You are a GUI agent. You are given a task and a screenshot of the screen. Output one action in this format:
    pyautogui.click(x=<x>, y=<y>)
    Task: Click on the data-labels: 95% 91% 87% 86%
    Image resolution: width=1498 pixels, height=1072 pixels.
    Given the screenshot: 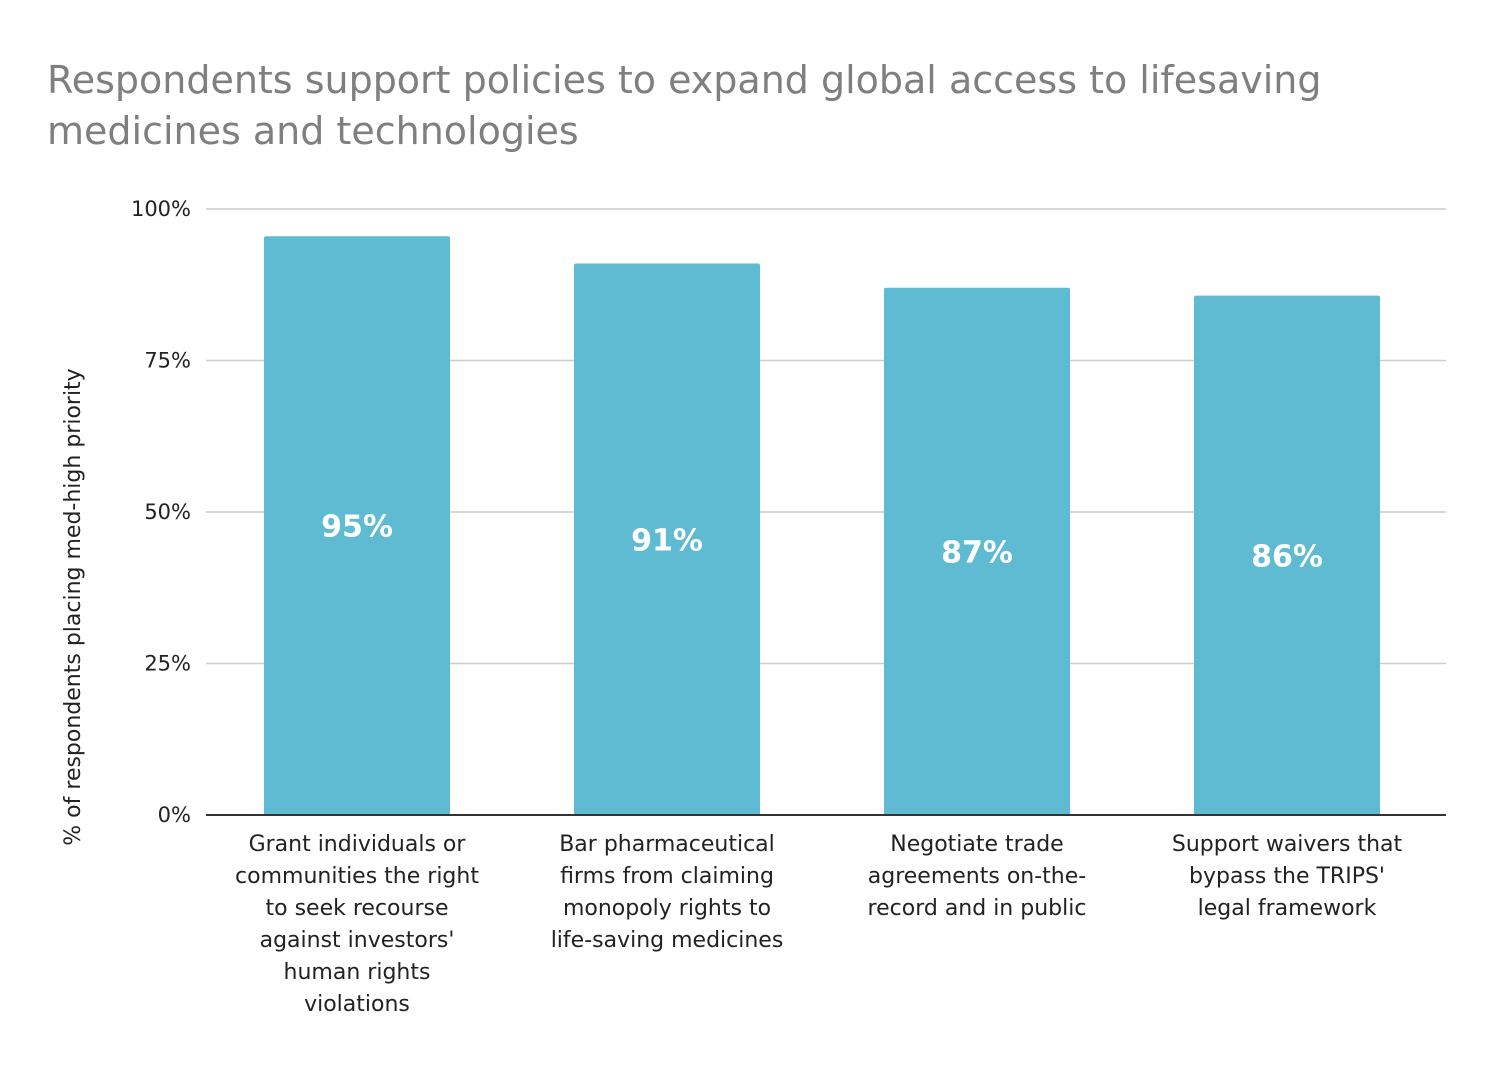 What is the action you would take?
    pyautogui.click(x=822, y=542)
    